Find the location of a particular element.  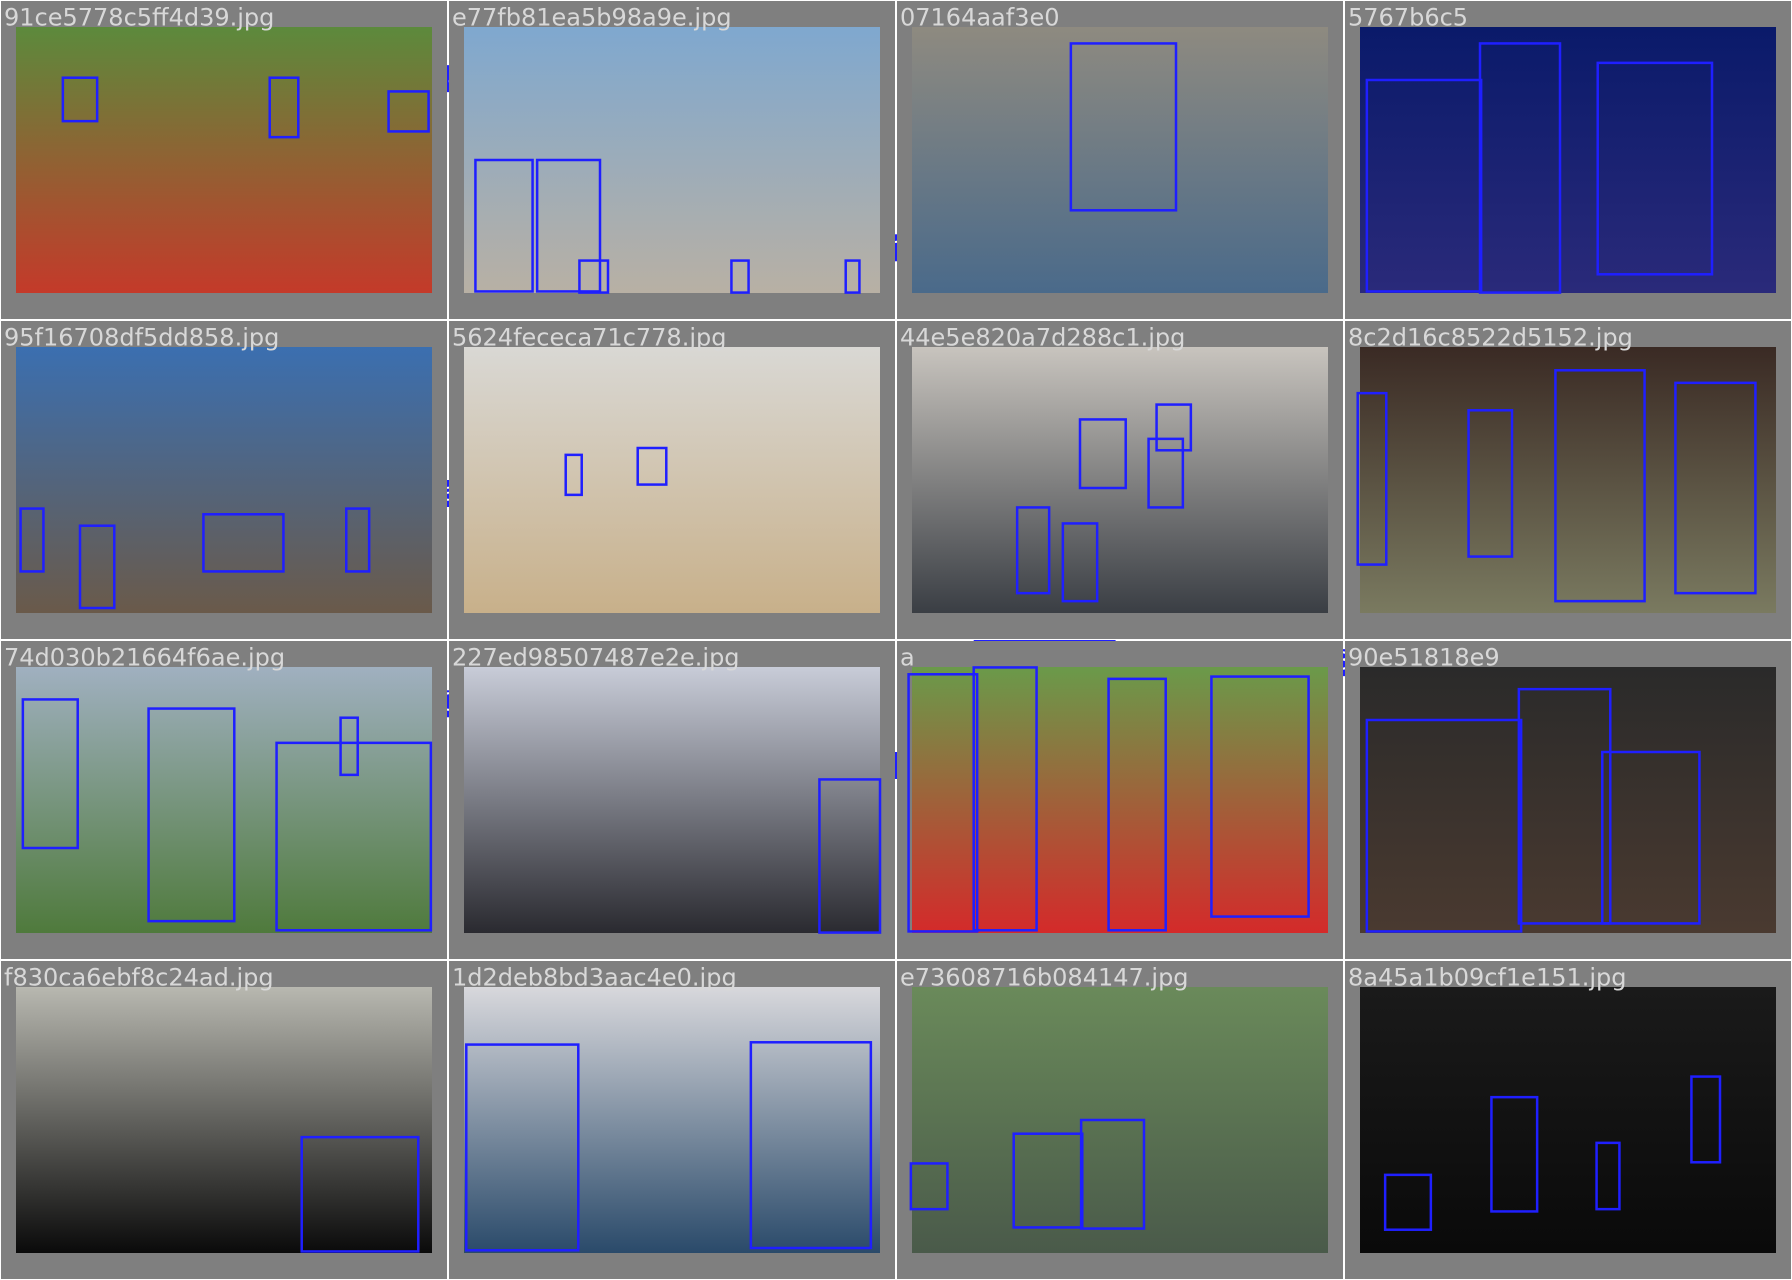

file-name: 44e5e820a7d288c1.jpg is located at coordinates (1042, 338).